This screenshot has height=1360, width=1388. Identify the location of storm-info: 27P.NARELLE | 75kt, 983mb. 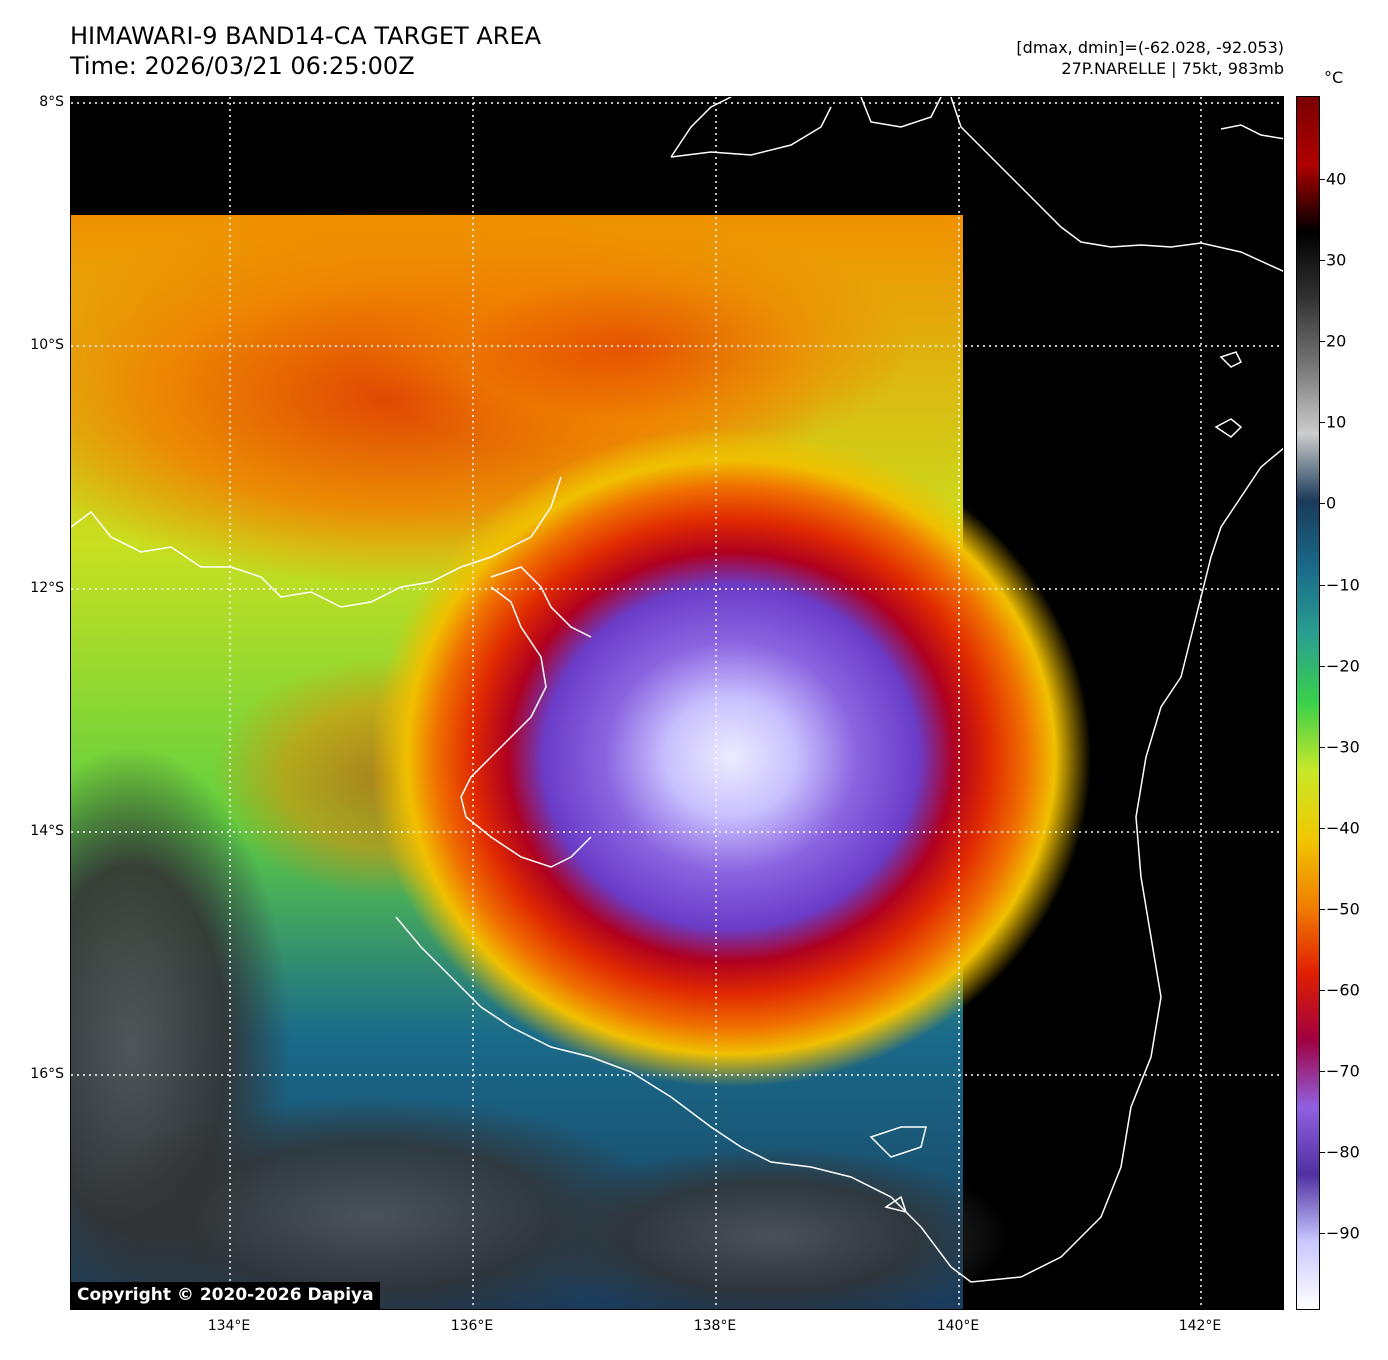
(1172, 68).